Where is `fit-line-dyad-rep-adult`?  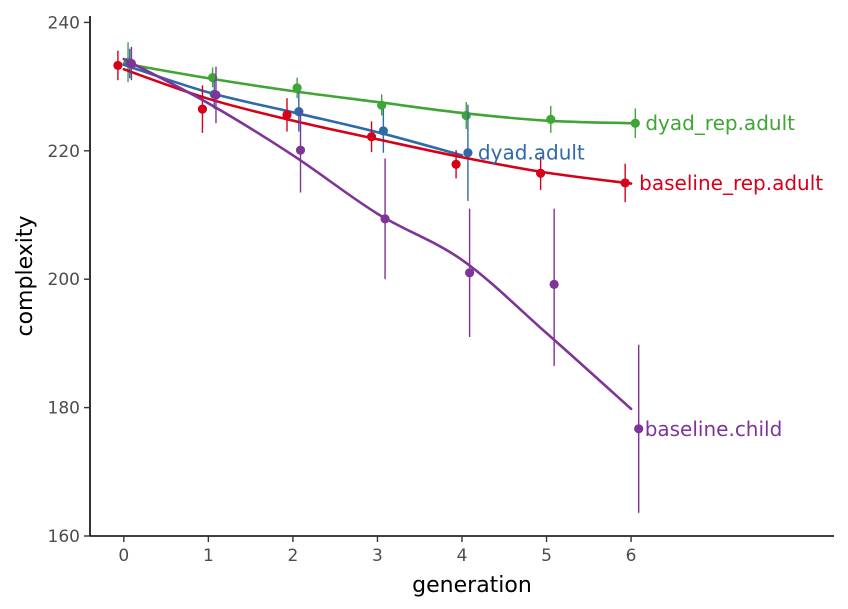 fit-line-dyad-rep-adult is located at coordinates (377, 93).